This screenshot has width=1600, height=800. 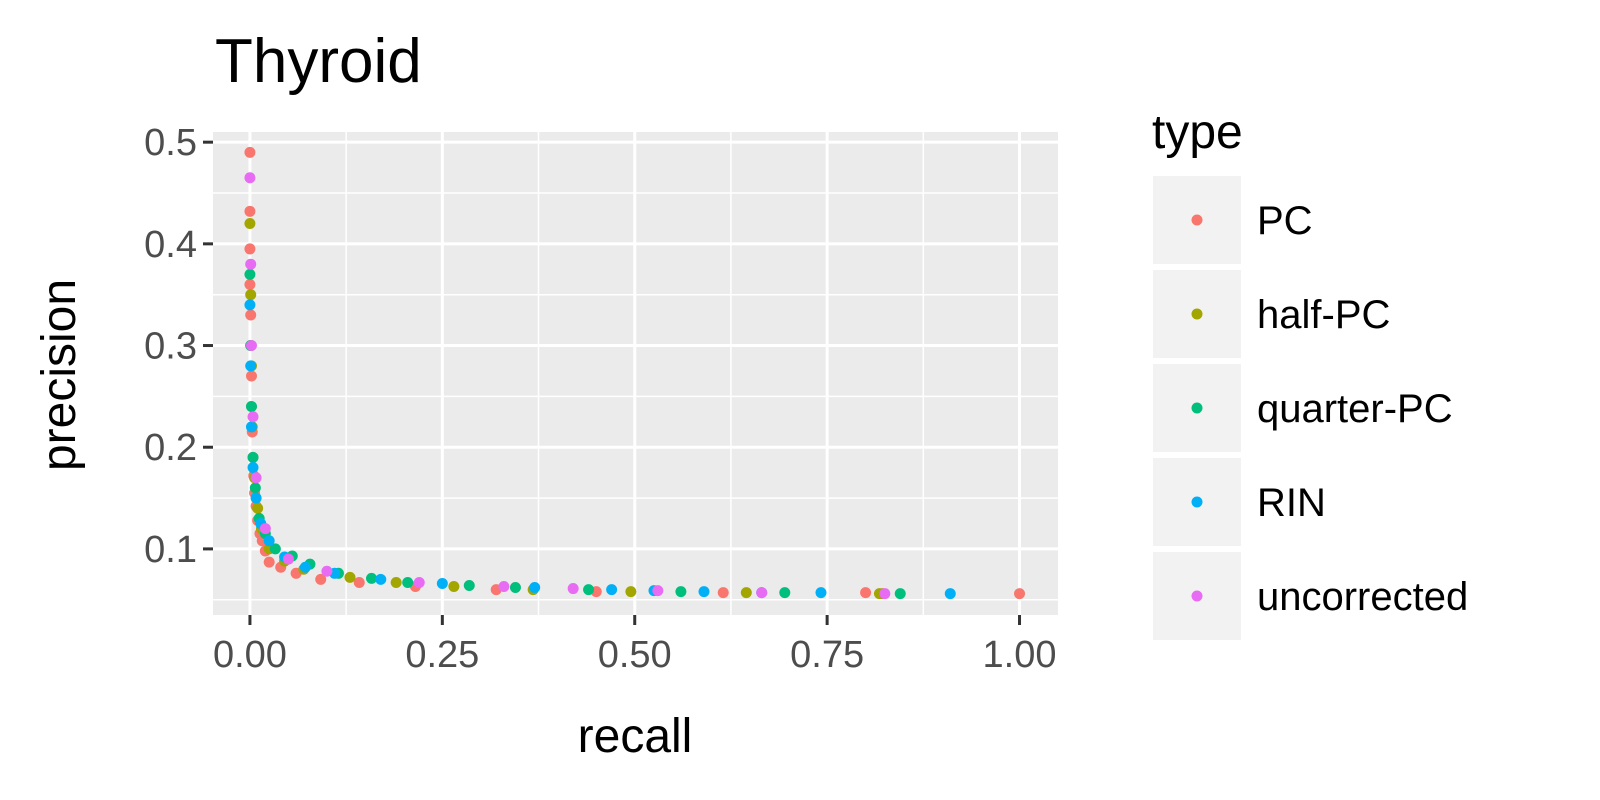 I want to click on legend-label: RIN, so click(x=1291, y=503).